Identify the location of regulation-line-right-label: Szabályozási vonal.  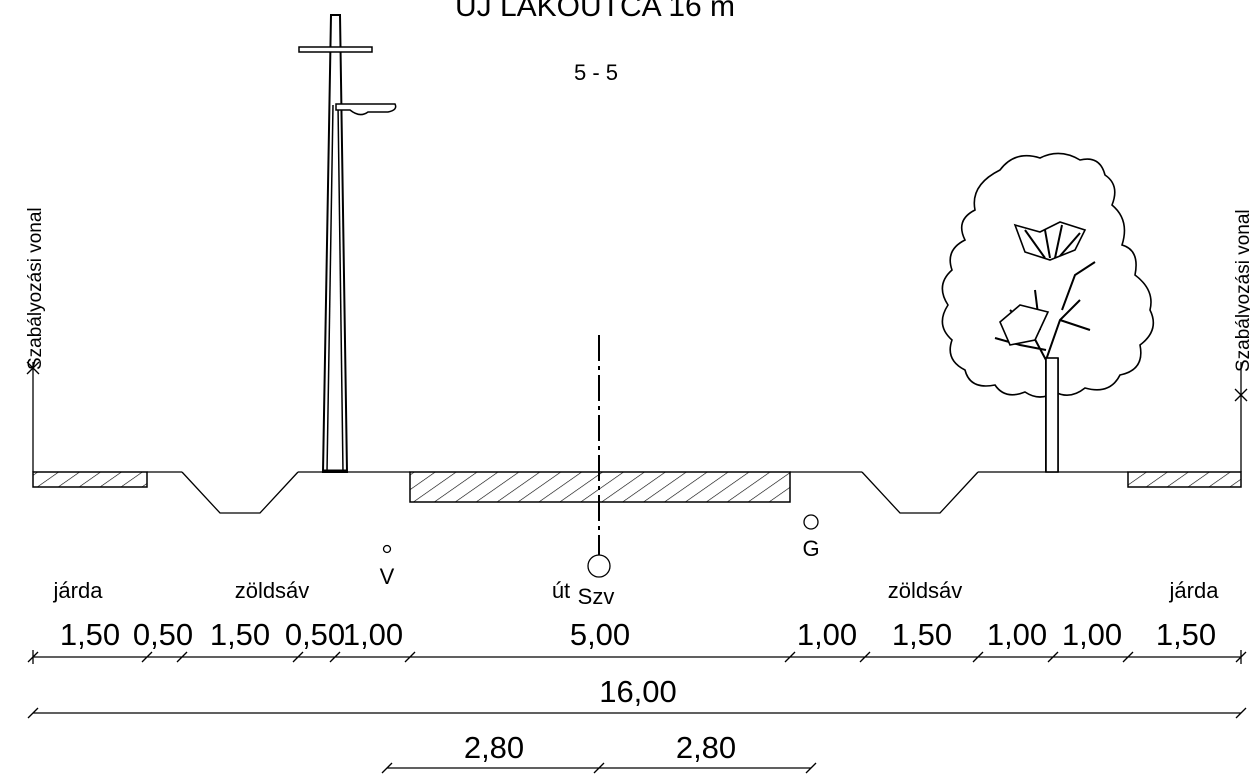
(1241, 290).